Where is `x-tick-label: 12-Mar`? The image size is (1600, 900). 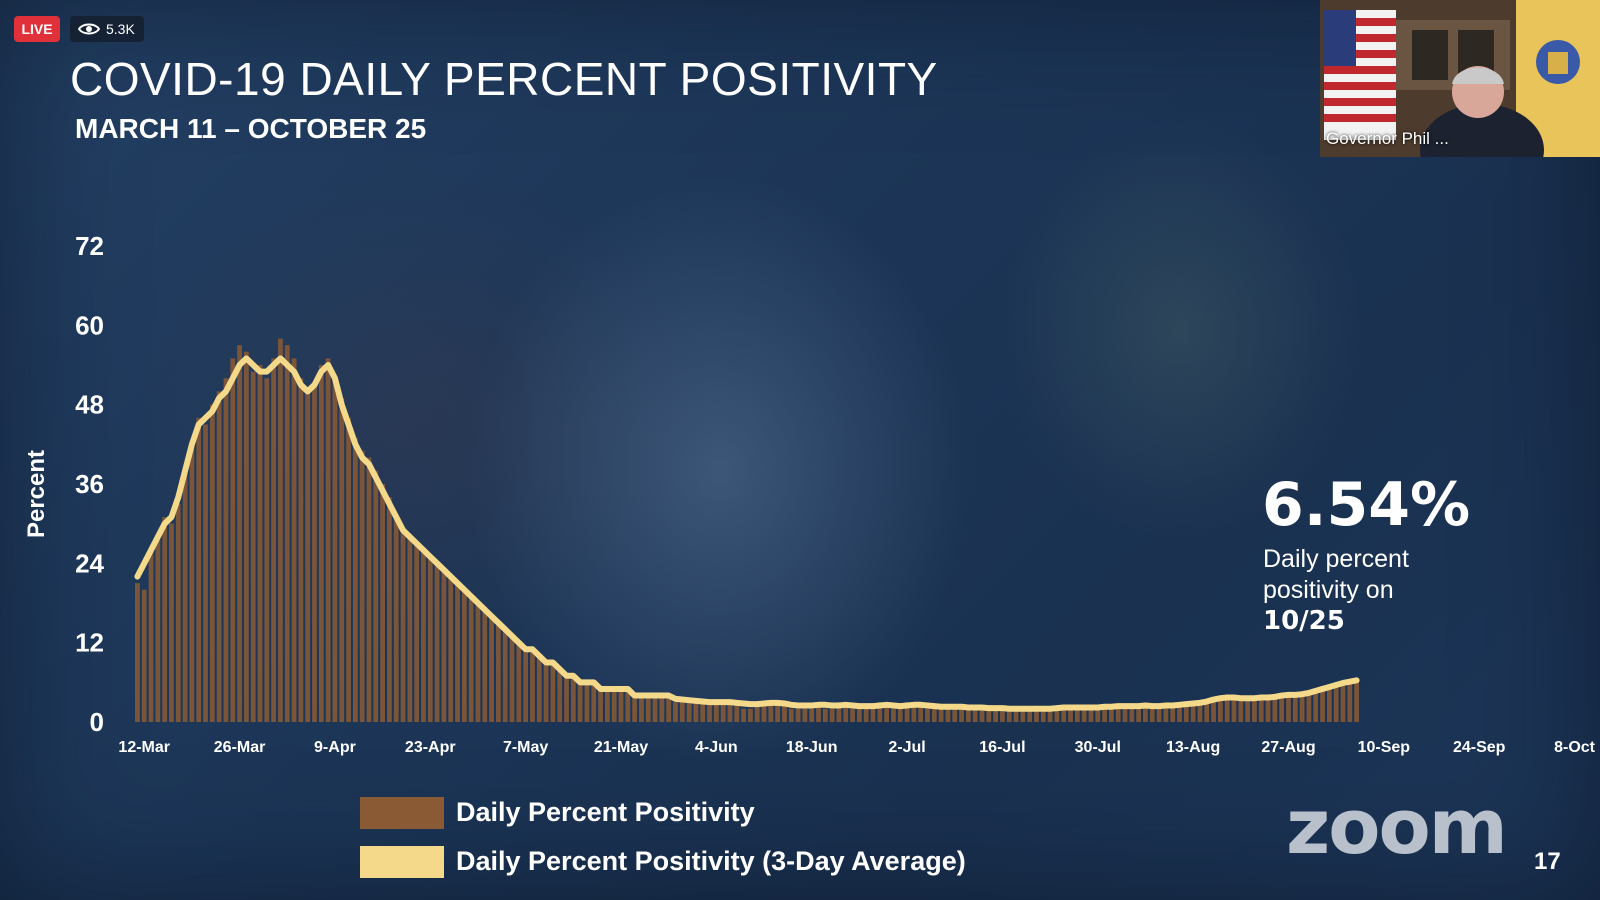 x-tick-label: 12-Mar is located at coordinates (144, 747).